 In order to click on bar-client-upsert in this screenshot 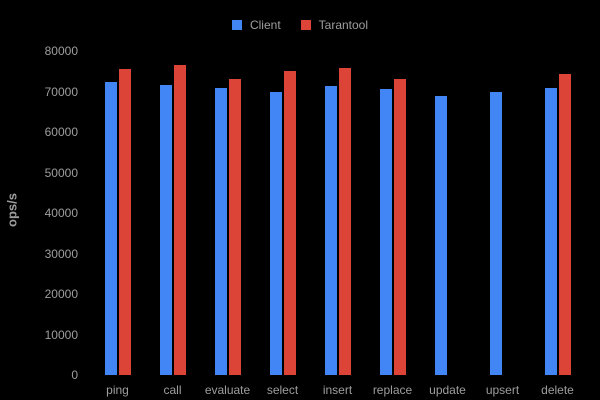, I will do `click(495, 233)`.